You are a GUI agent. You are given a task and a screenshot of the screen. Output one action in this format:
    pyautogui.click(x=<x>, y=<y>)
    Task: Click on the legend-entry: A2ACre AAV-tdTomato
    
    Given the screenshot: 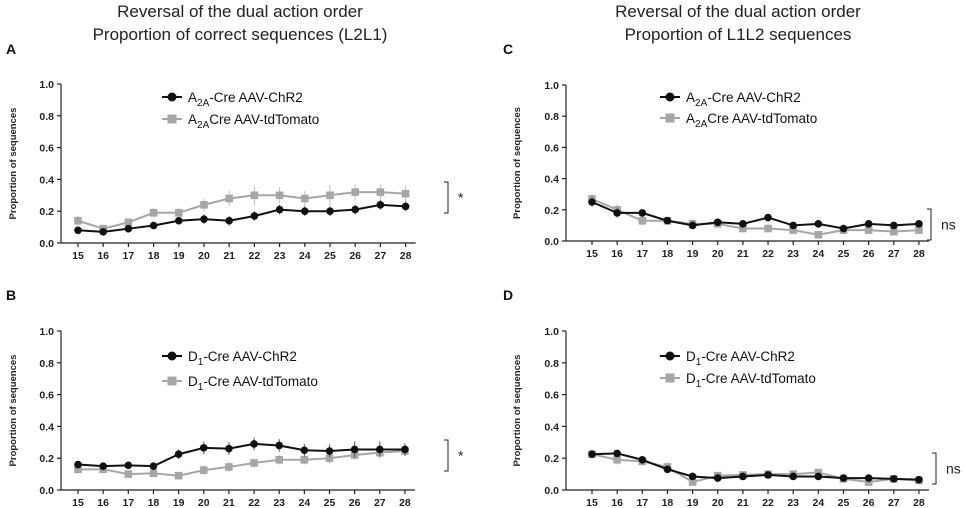 What is the action you would take?
    pyautogui.click(x=240, y=121)
    